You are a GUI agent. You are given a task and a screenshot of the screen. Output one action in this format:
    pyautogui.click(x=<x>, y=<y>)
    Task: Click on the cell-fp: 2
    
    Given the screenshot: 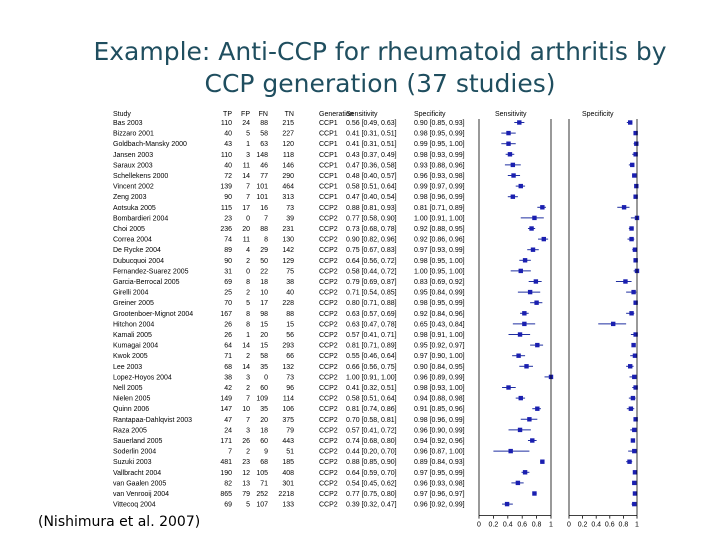 What is the action you would take?
    pyautogui.click(x=248, y=388)
    